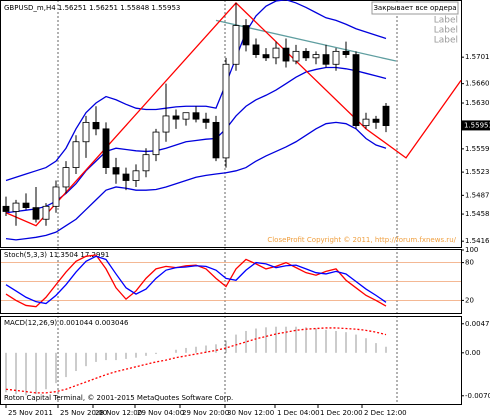  I want to click on x-tick-label: 29 Nov 20:00, so click(205, 413).